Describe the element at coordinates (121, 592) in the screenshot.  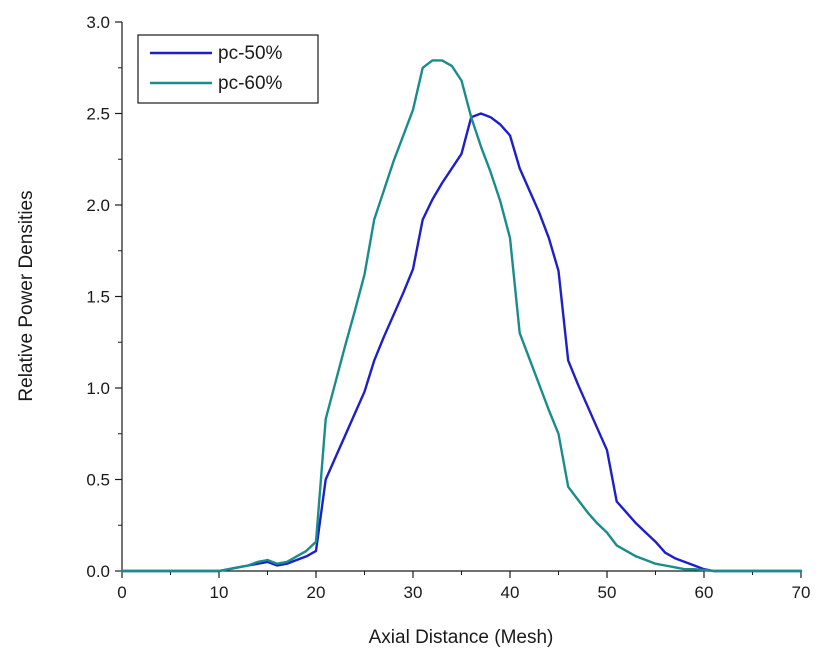
I see `x-tick-label: 0` at that location.